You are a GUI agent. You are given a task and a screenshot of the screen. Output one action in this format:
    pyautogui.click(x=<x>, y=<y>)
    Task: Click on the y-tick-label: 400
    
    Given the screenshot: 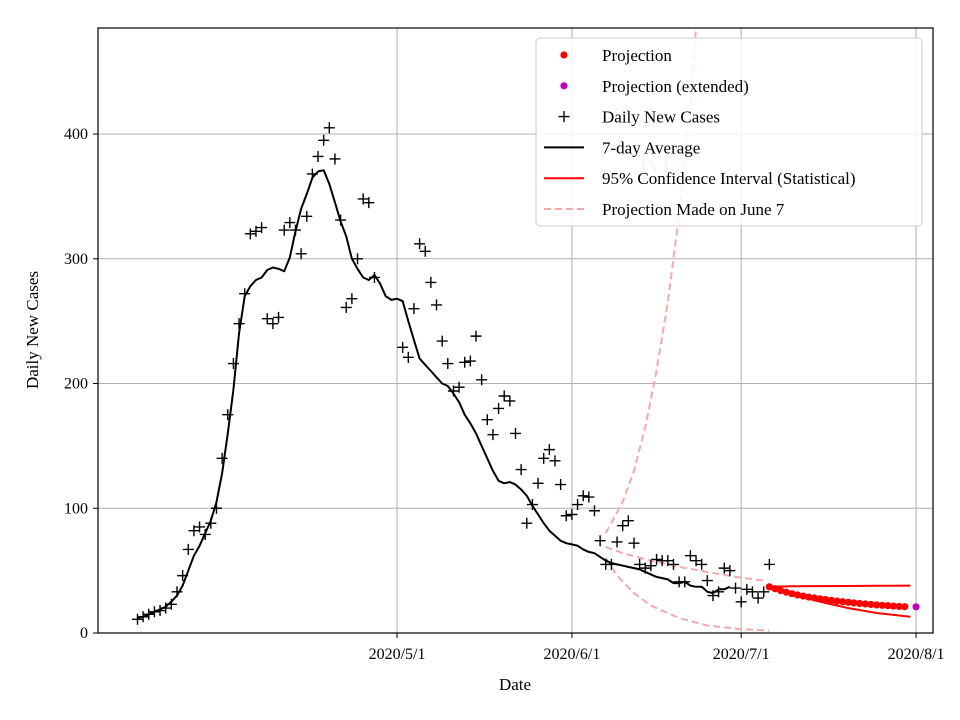 What is the action you would take?
    pyautogui.click(x=76, y=134)
    